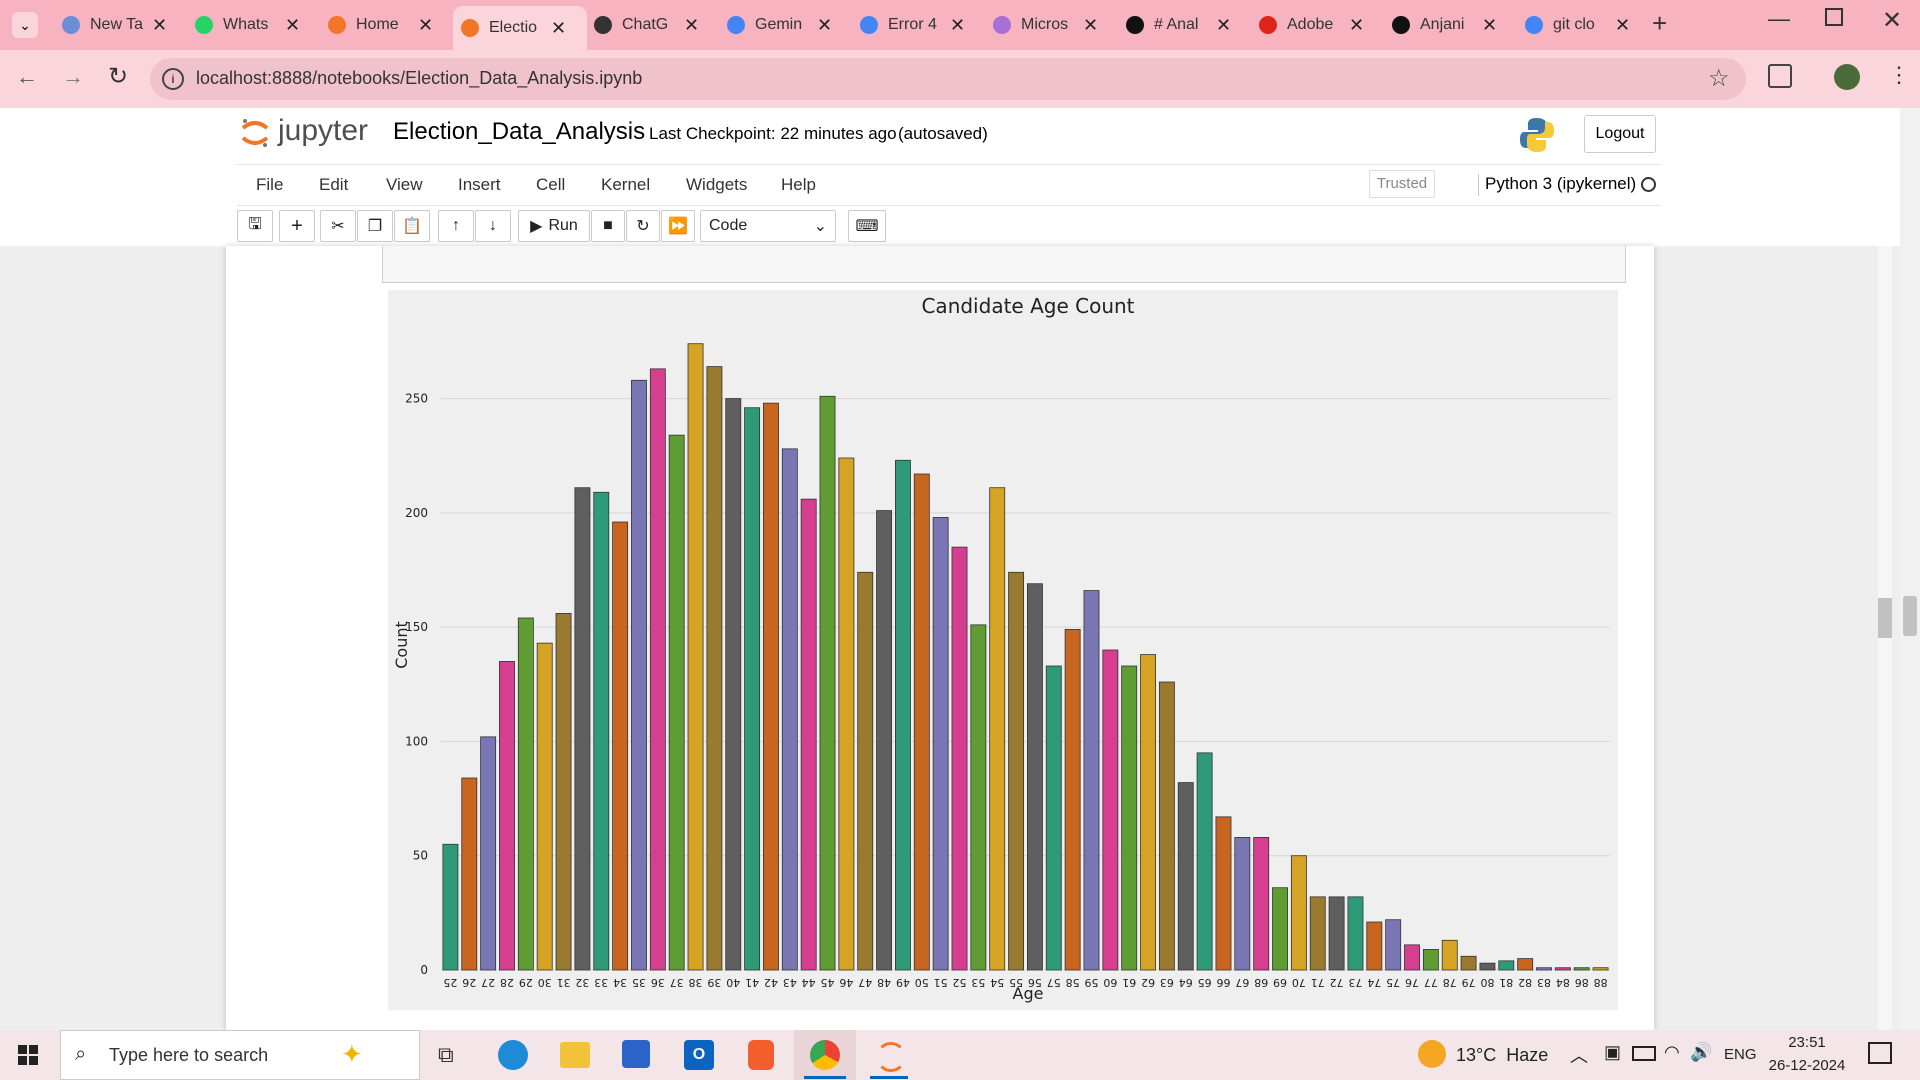 The image size is (1920, 1080). I want to click on run-button: ▶ Run, so click(554, 226).